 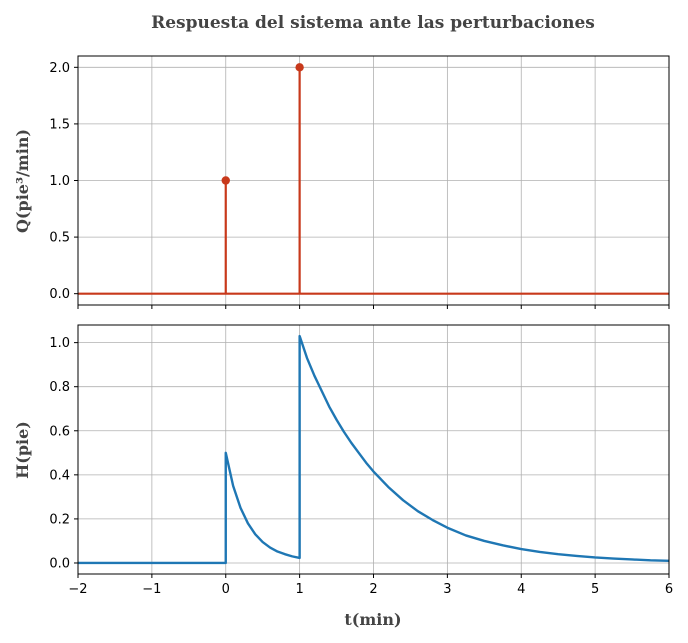 I want to click on x-tick-label: 5, so click(x=595, y=589).